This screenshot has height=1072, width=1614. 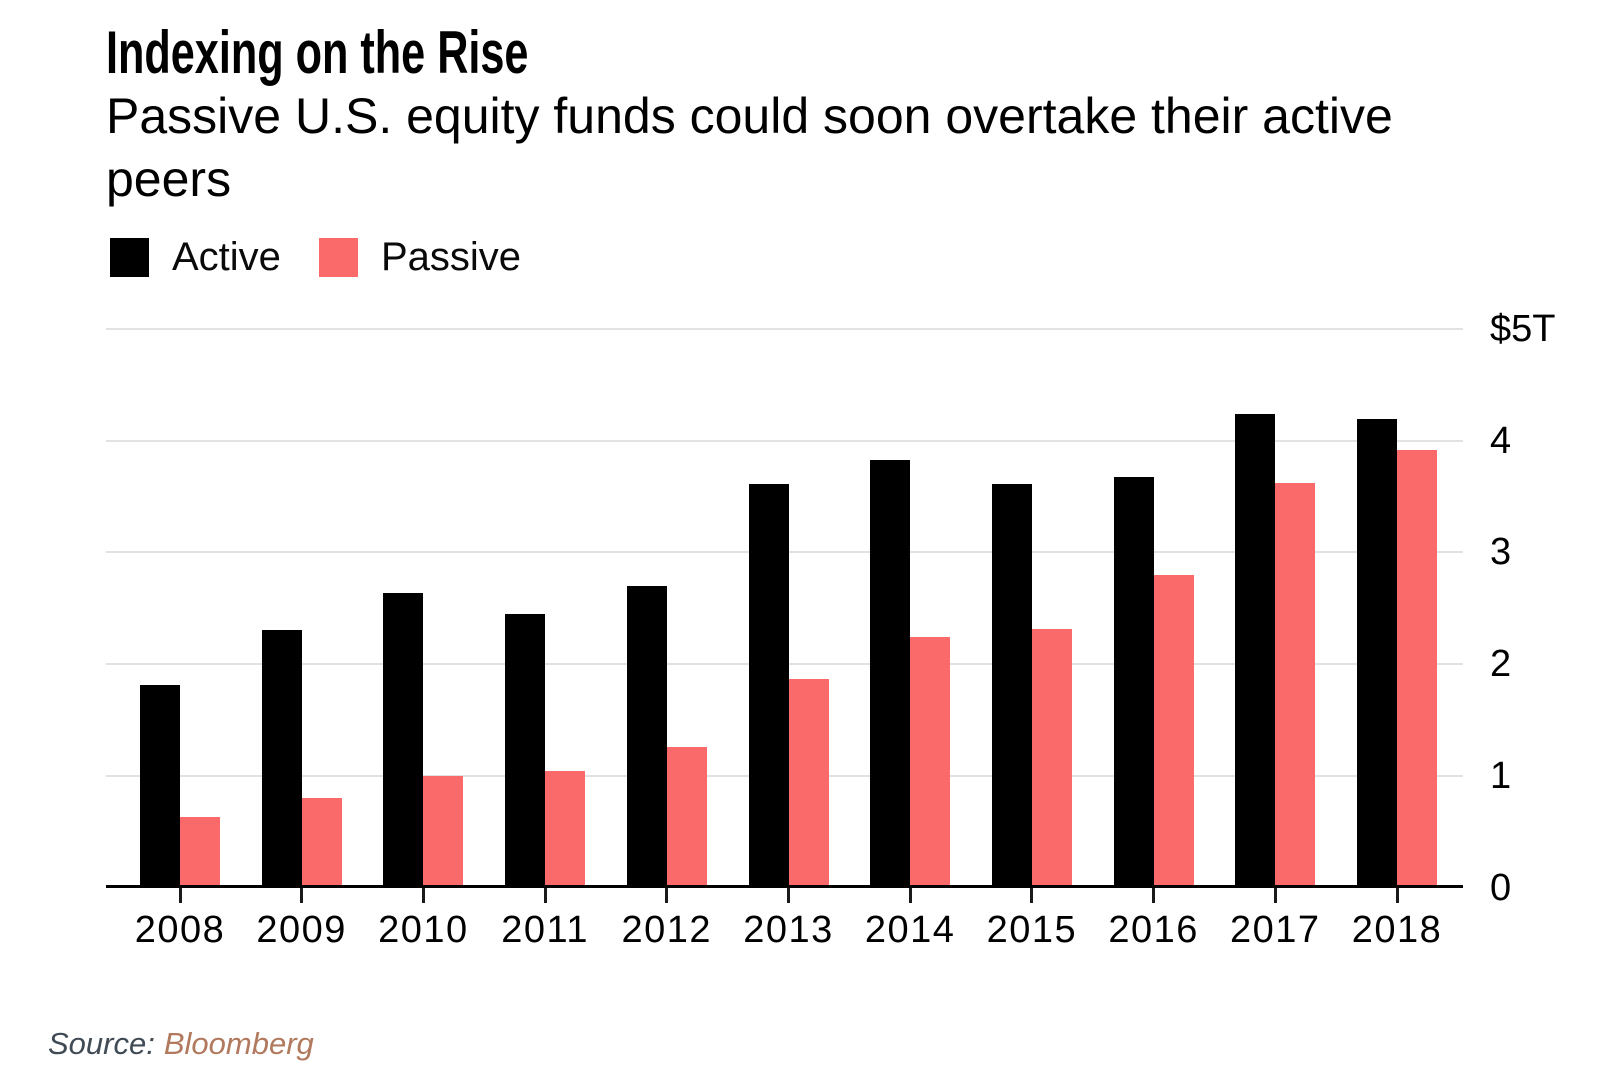 I want to click on legend-swatch-passive-icon, so click(x=338, y=257).